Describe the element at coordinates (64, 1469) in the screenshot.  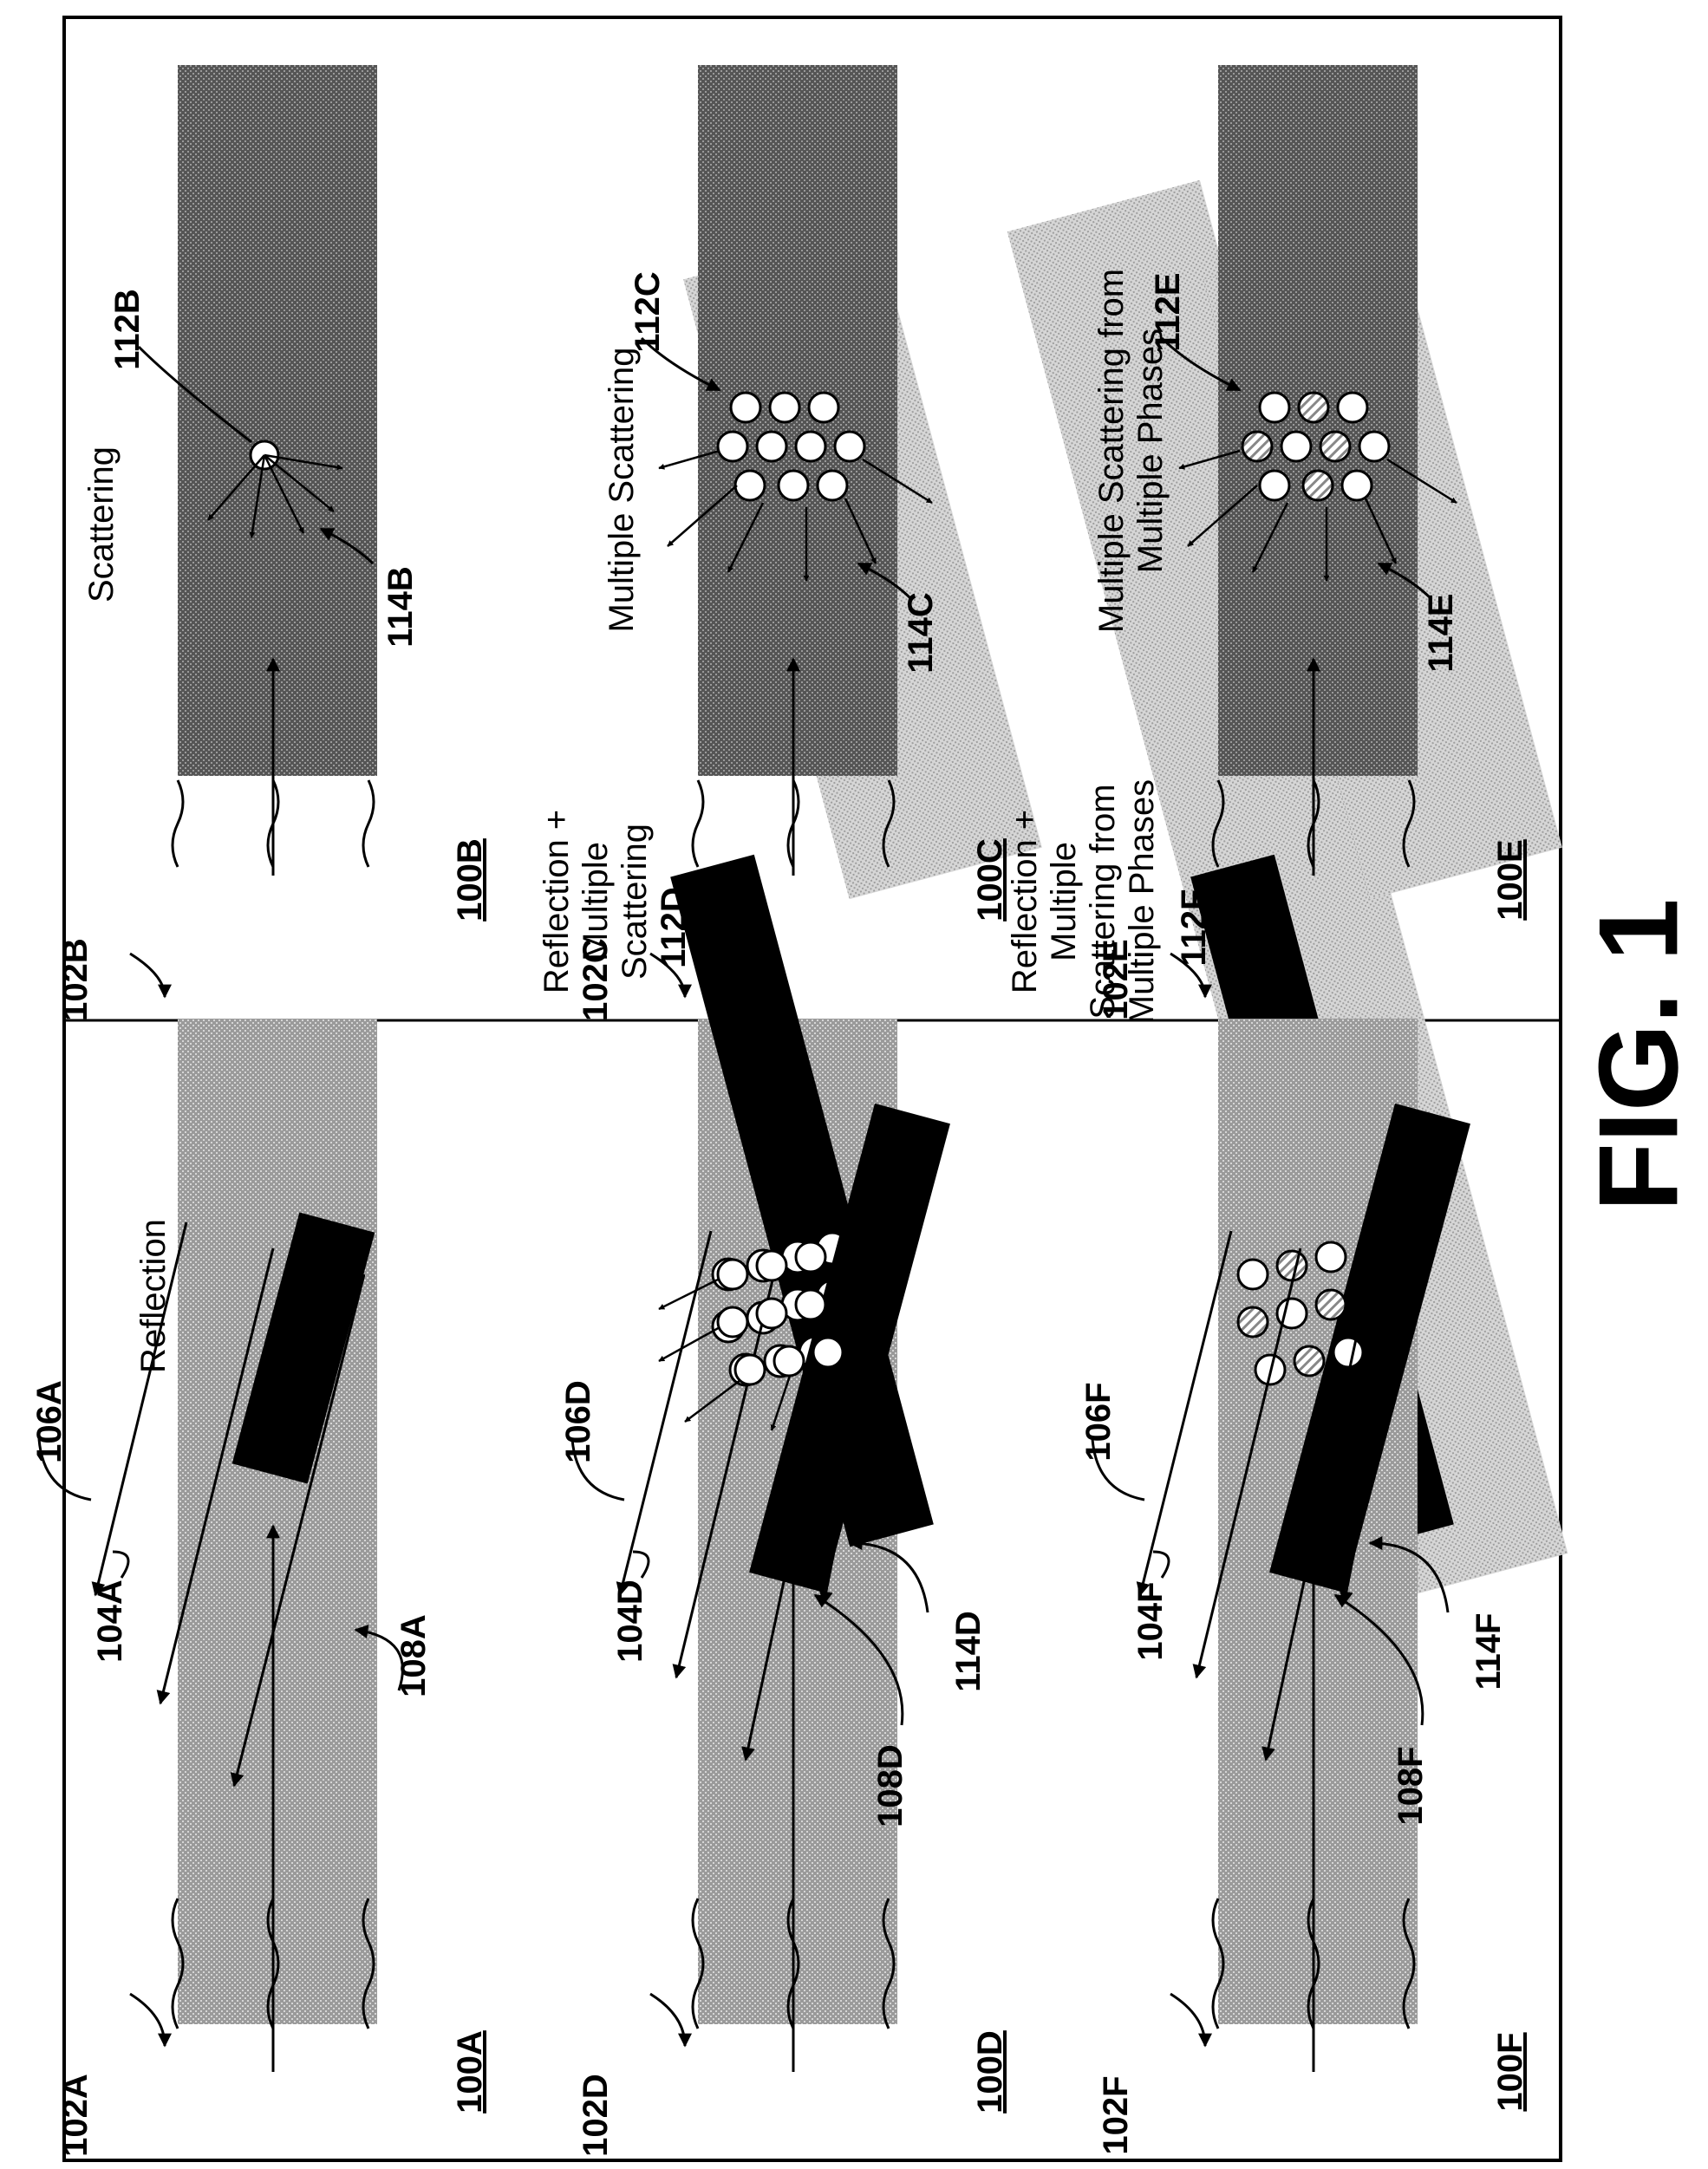
I see `leader-106a` at that location.